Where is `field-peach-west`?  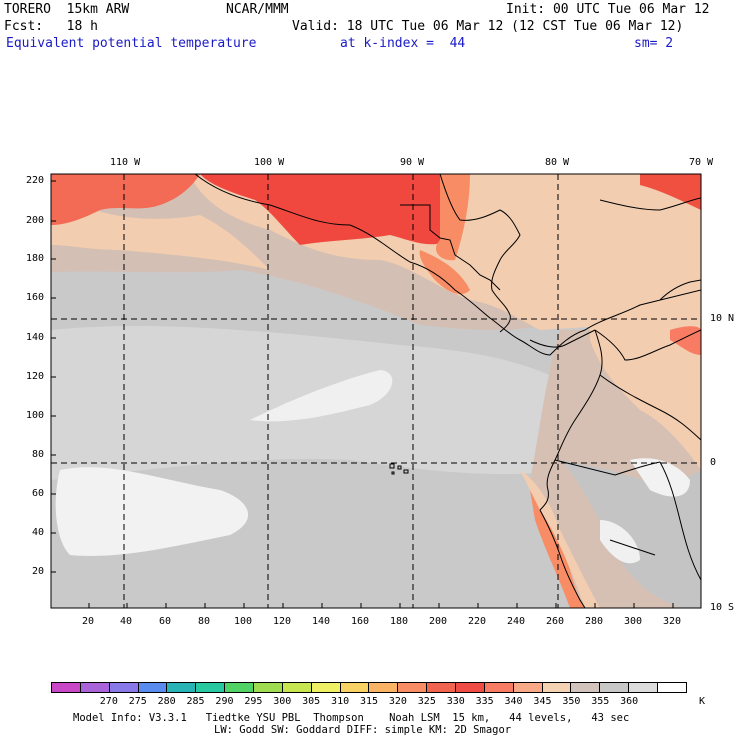 field-peach-west is located at coordinates (160, 230).